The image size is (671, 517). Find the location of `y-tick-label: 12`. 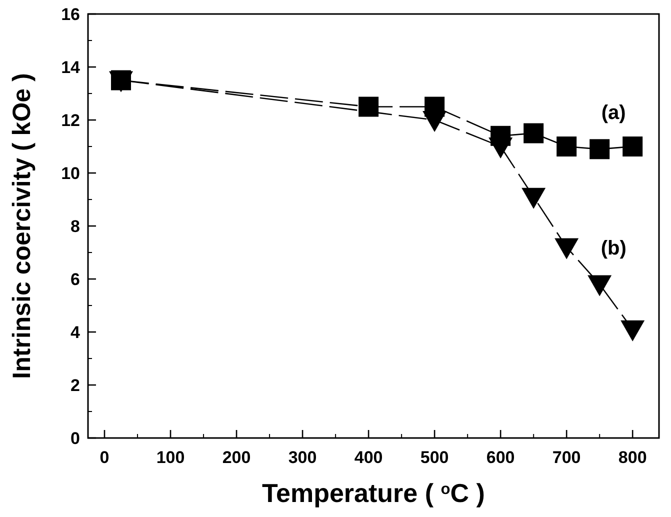

y-tick-label: 12 is located at coordinates (70, 120).